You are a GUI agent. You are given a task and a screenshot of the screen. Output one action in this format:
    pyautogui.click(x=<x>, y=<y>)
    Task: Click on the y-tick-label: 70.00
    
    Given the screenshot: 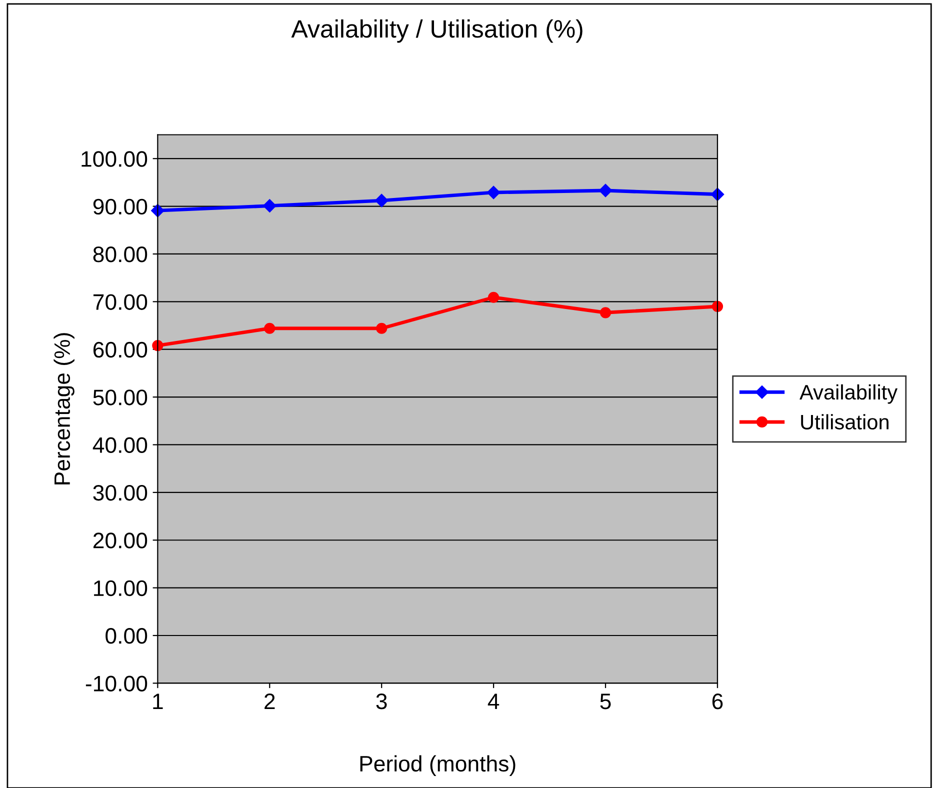 What is the action you would take?
    pyautogui.click(x=120, y=302)
    